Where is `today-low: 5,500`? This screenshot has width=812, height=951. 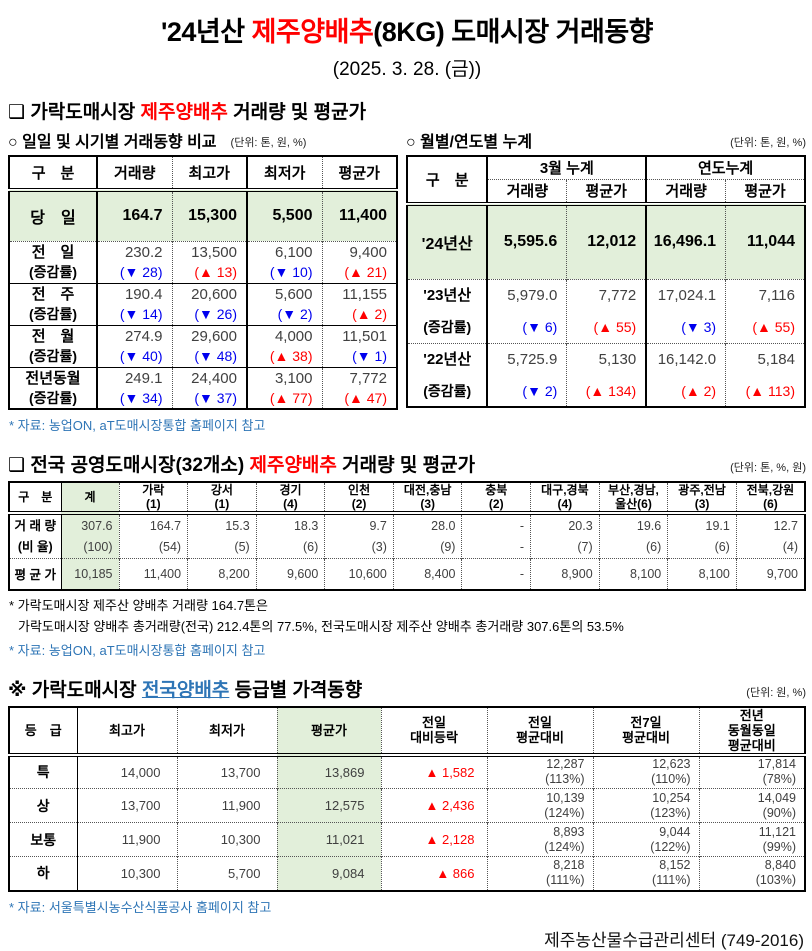 today-low: 5,500 is located at coordinates (284, 215).